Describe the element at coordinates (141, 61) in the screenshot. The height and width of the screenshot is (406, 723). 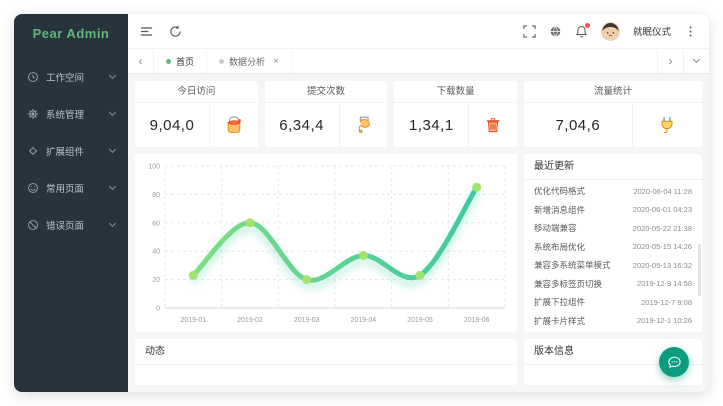
I see `tabs-prev-button: ‹` at that location.